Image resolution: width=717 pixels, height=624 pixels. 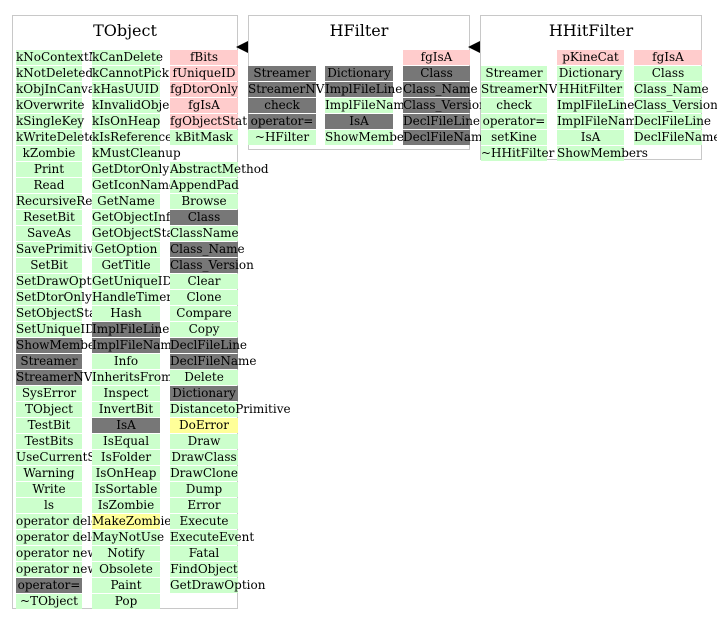 I want to click on member-cell: Read, so click(x=49, y=185).